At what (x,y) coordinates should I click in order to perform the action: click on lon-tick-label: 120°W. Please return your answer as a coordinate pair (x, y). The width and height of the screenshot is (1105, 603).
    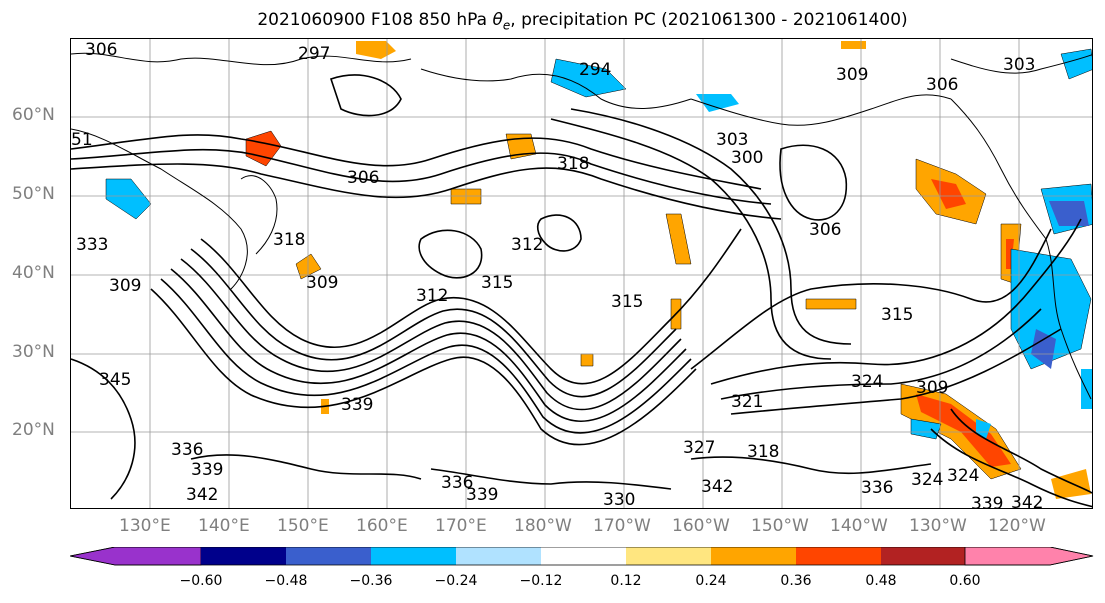
    Looking at the image, I should click on (1017, 526).